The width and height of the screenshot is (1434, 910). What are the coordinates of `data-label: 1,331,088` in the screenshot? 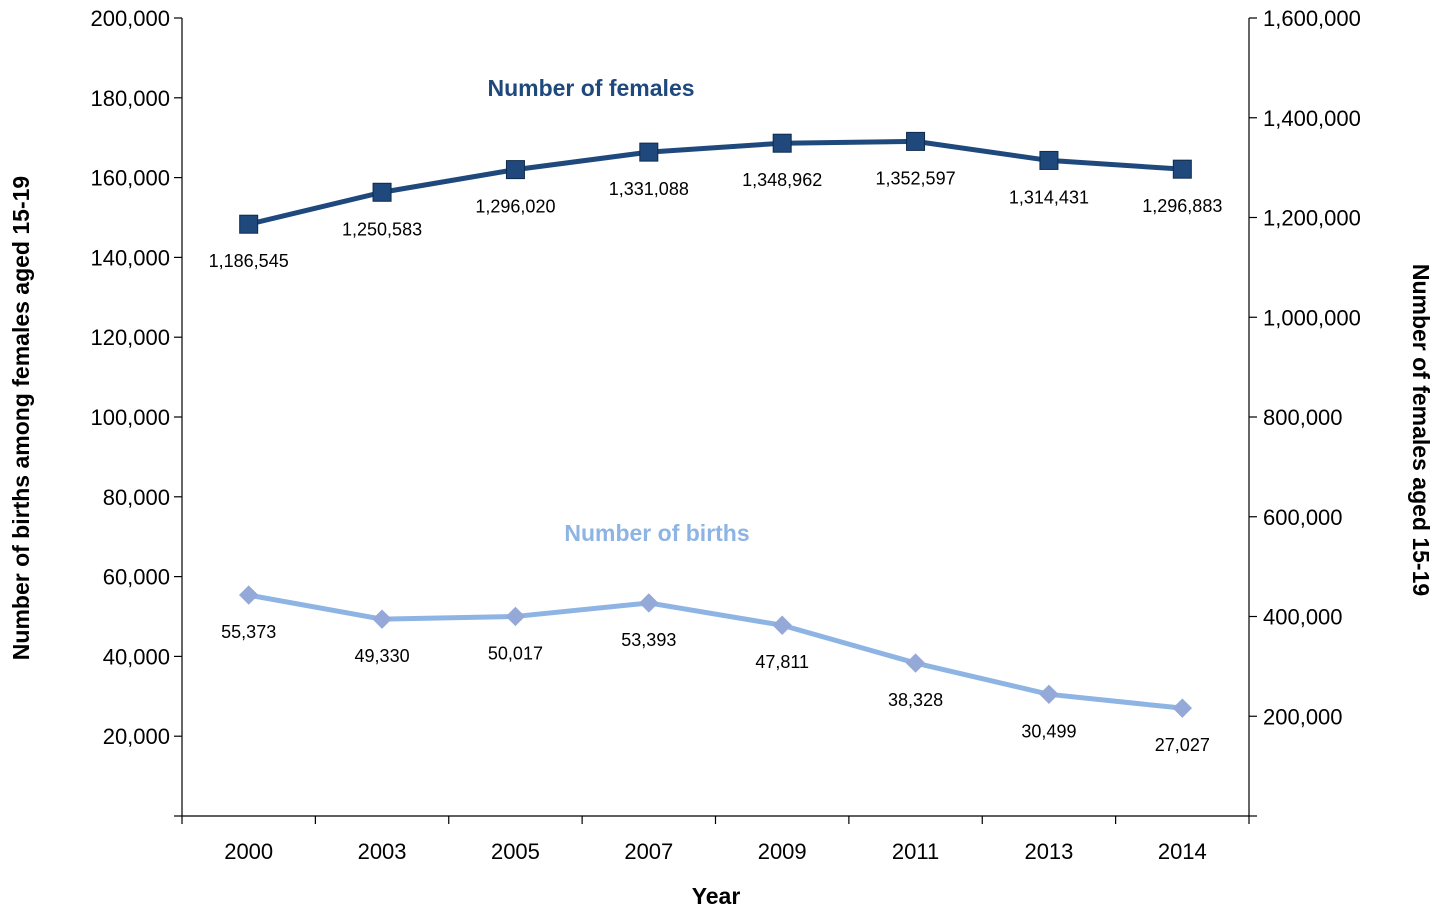 It's located at (649, 189).